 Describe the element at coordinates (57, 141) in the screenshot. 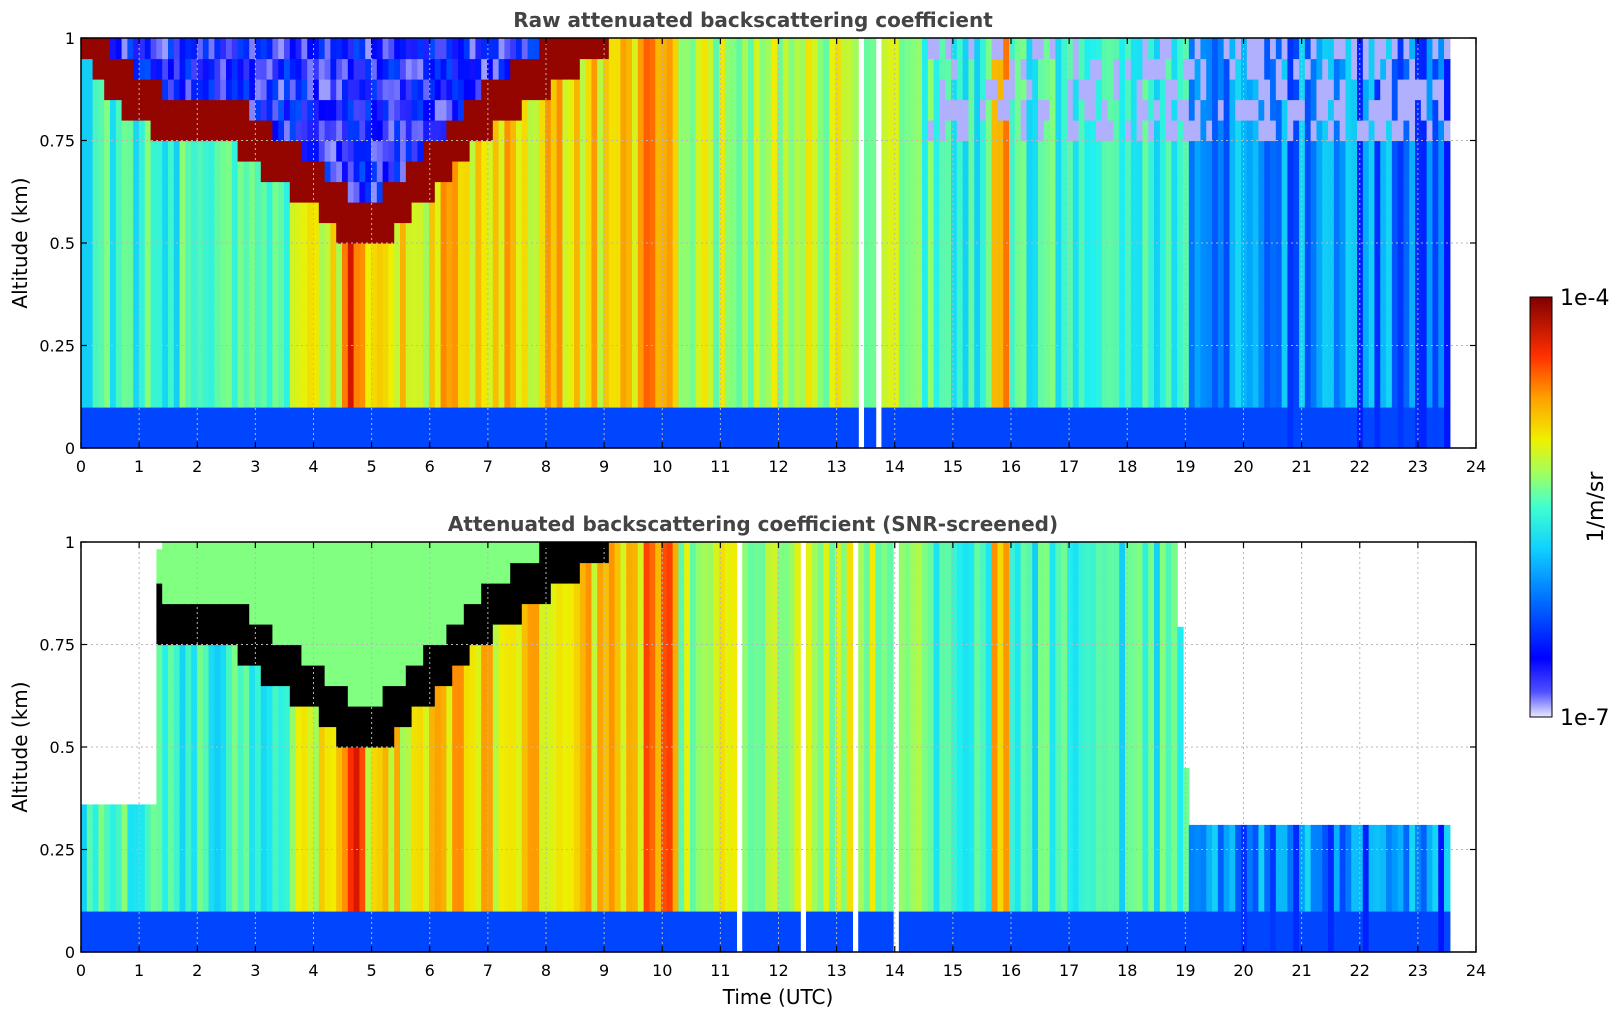

I see `y-tick-label: 0.75` at that location.